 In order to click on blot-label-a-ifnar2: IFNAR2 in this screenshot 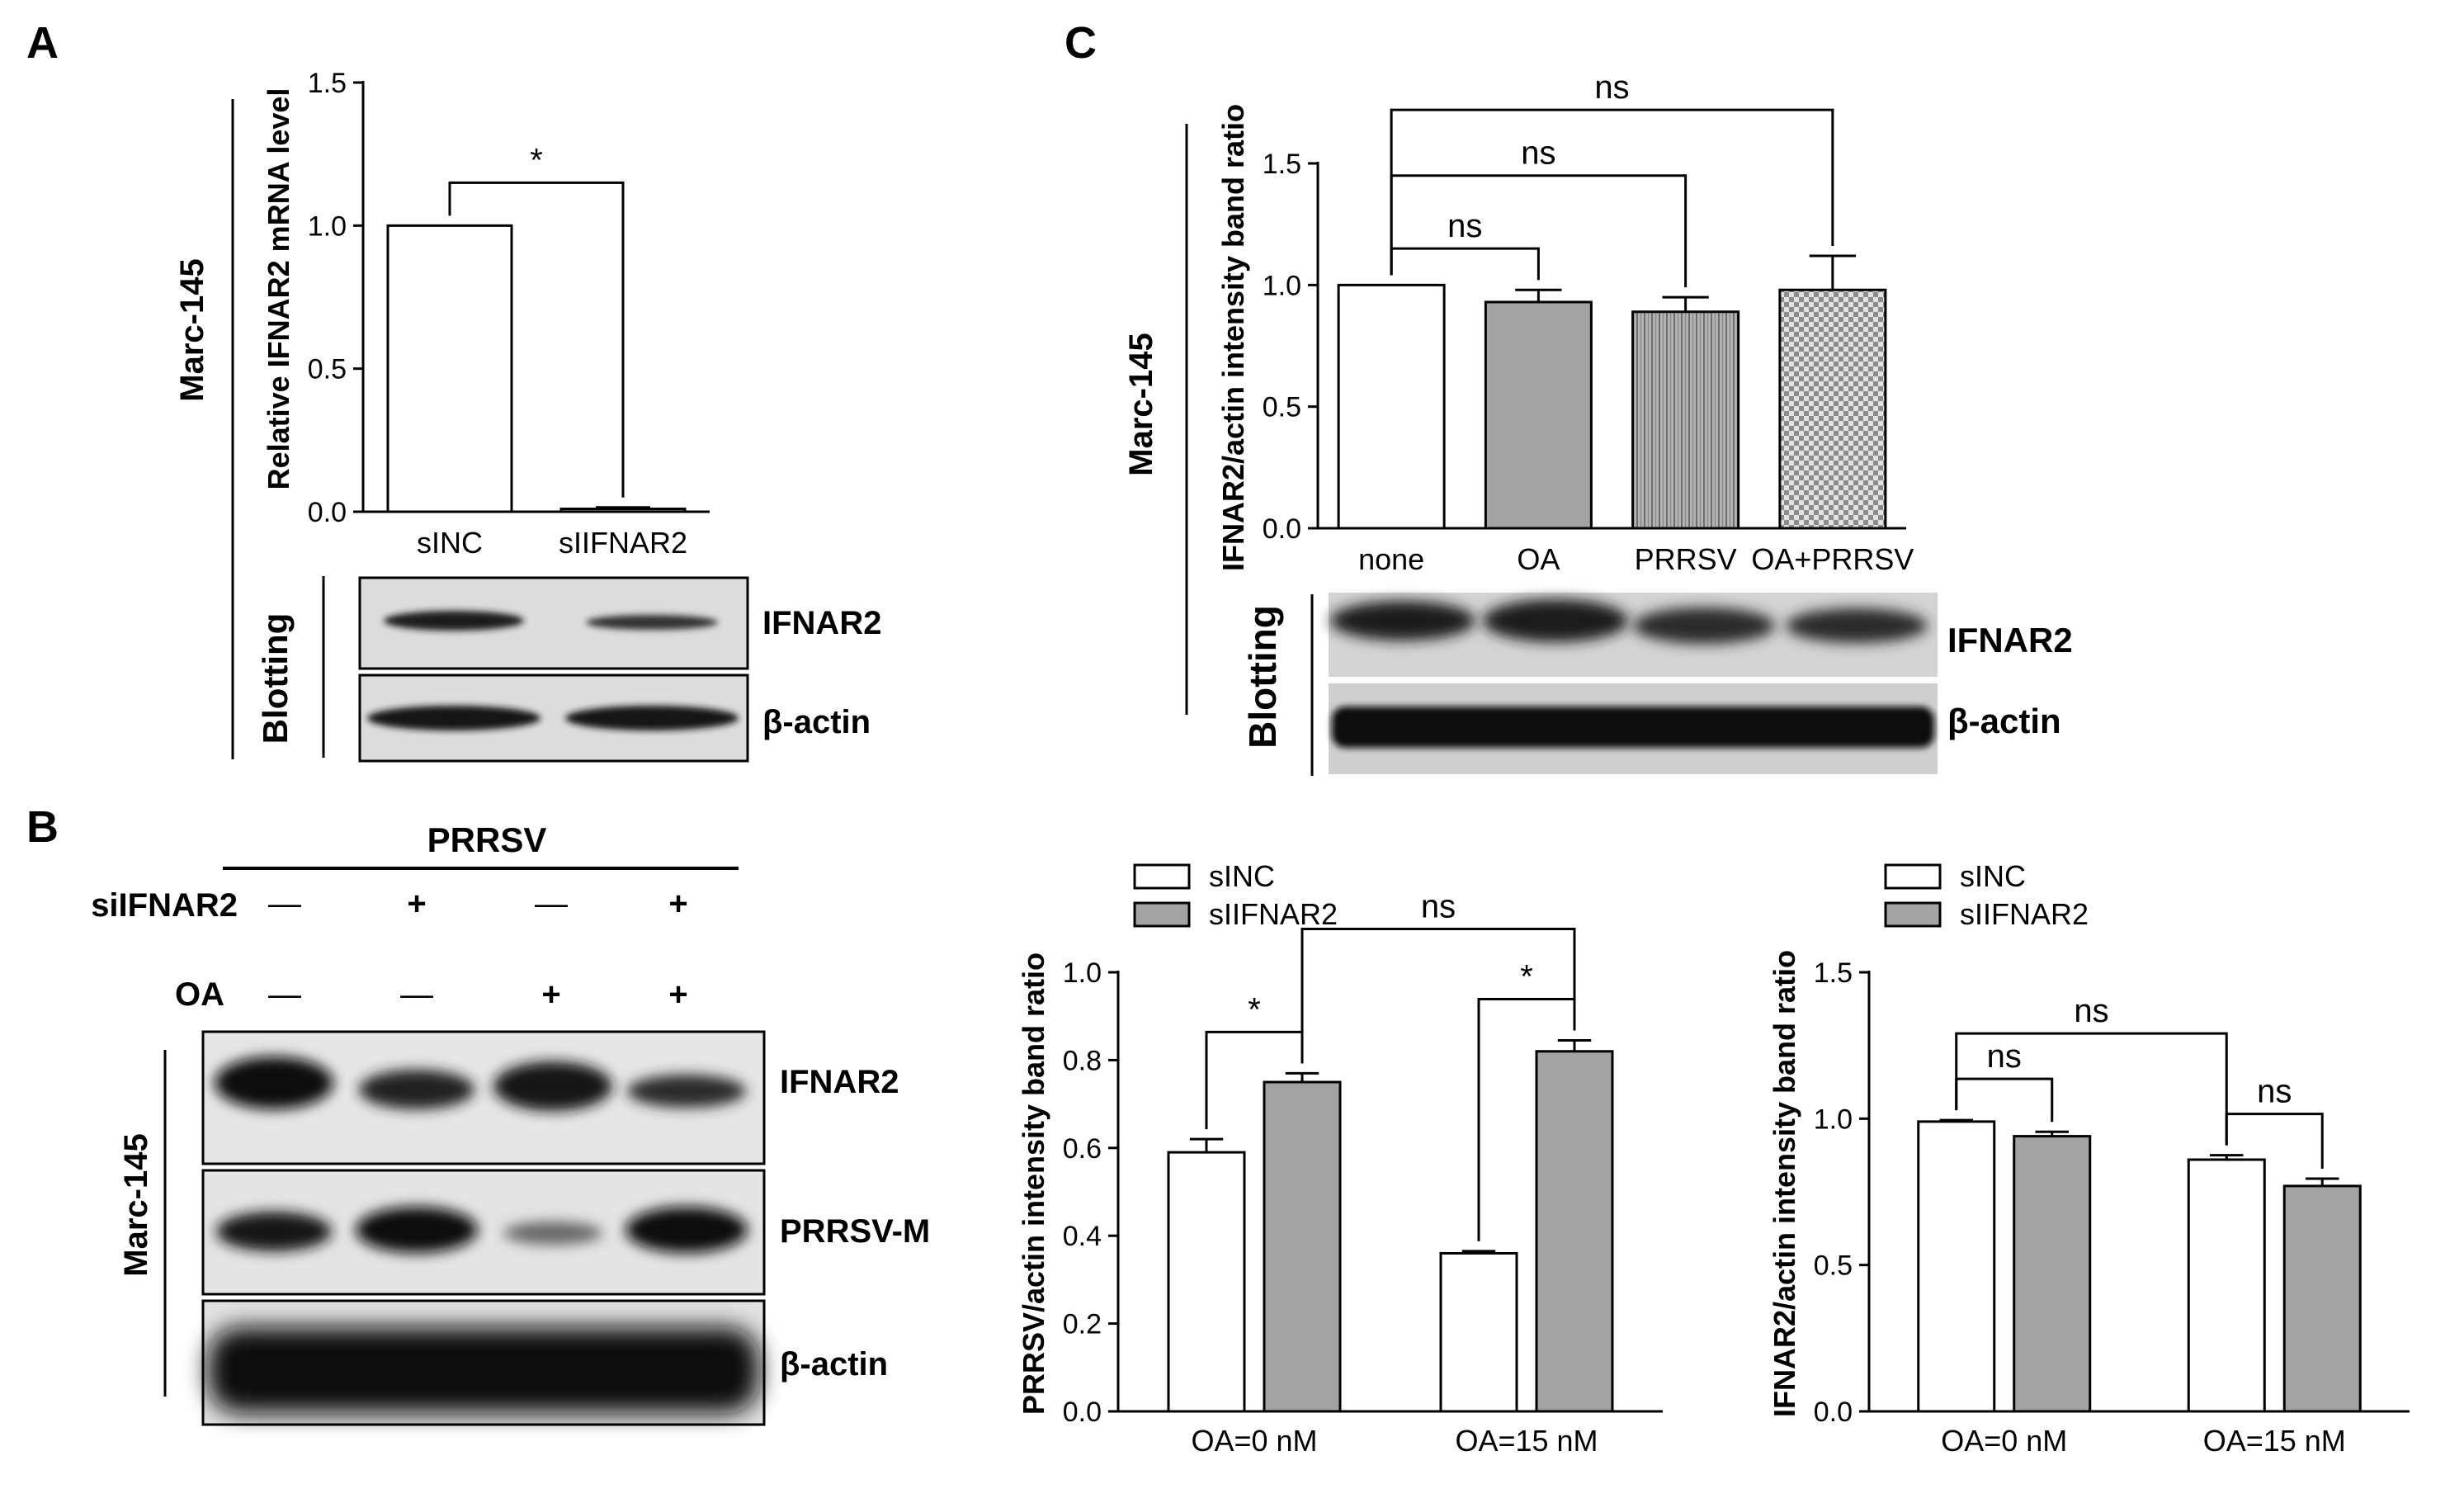, I will do `click(821, 623)`.